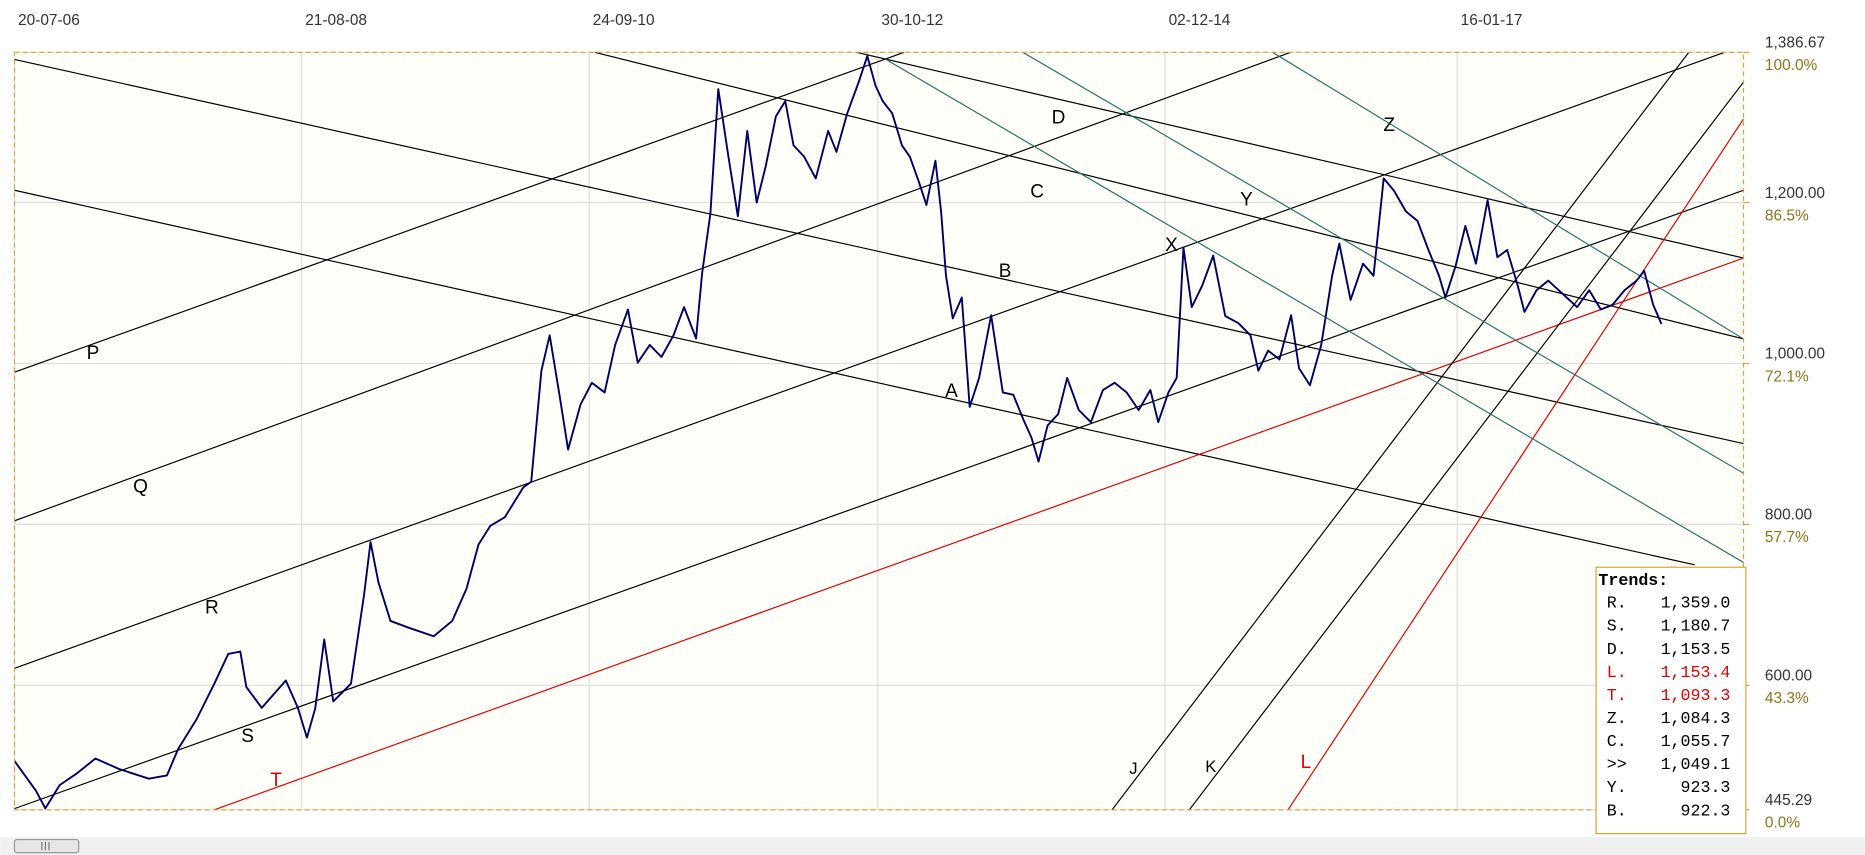 This screenshot has width=1865, height=855. Describe the element at coordinates (1696, 718) in the screenshot. I see `legend-value: 1,084.3` at that location.